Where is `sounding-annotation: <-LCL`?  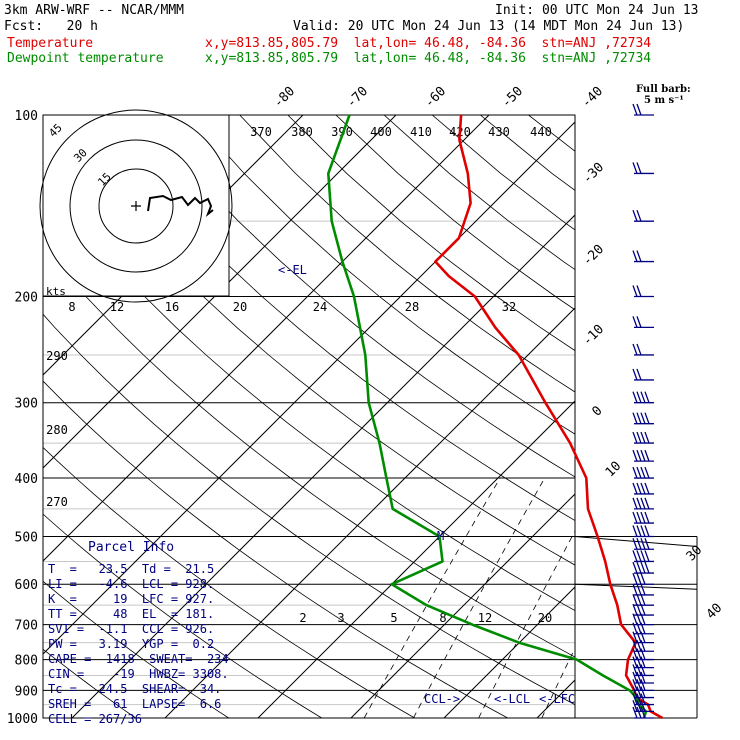
sounding-annotation: <-LCL is located at coordinates (512, 699).